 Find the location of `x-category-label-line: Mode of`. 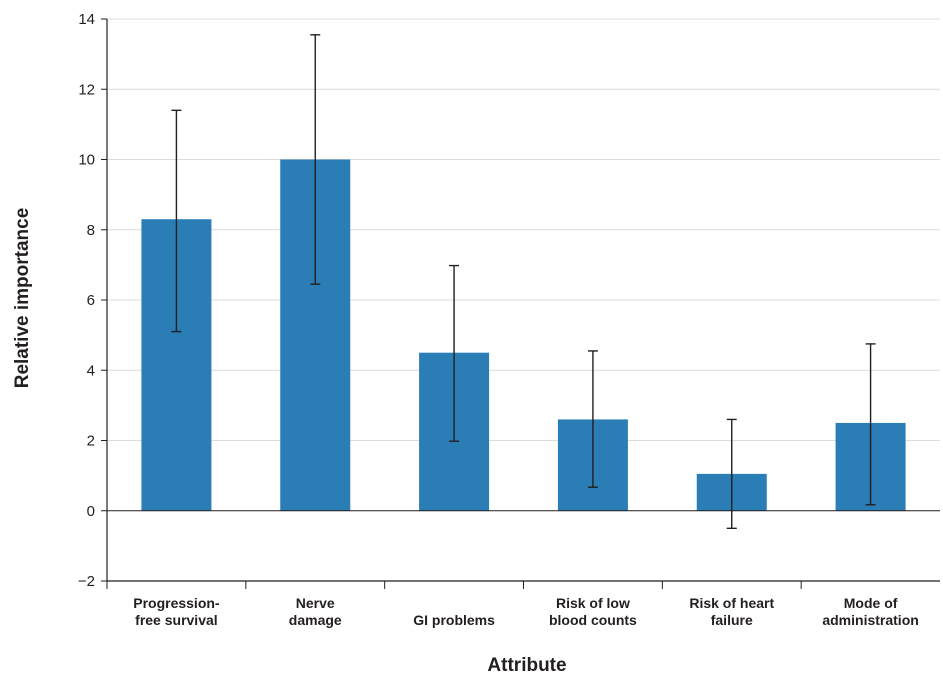

x-category-label-line: Mode of is located at coordinates (871, 603).